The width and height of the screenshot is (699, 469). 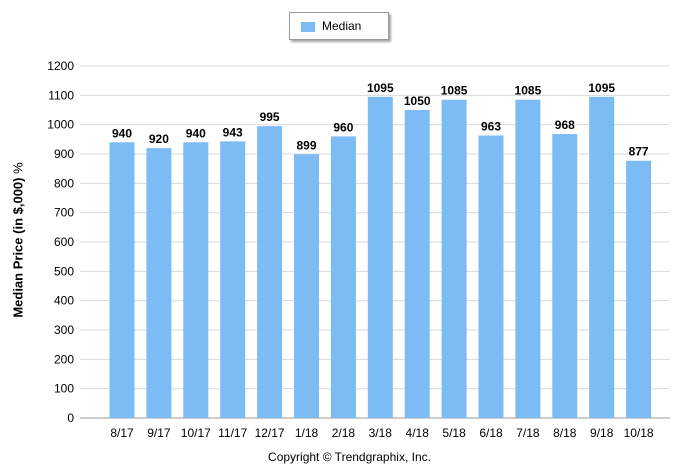 I want to click on y-axis-ticks: 0 100 200 300 400 500 600 700 800 900 1000 1100 1200, so click(x=60, y=242).